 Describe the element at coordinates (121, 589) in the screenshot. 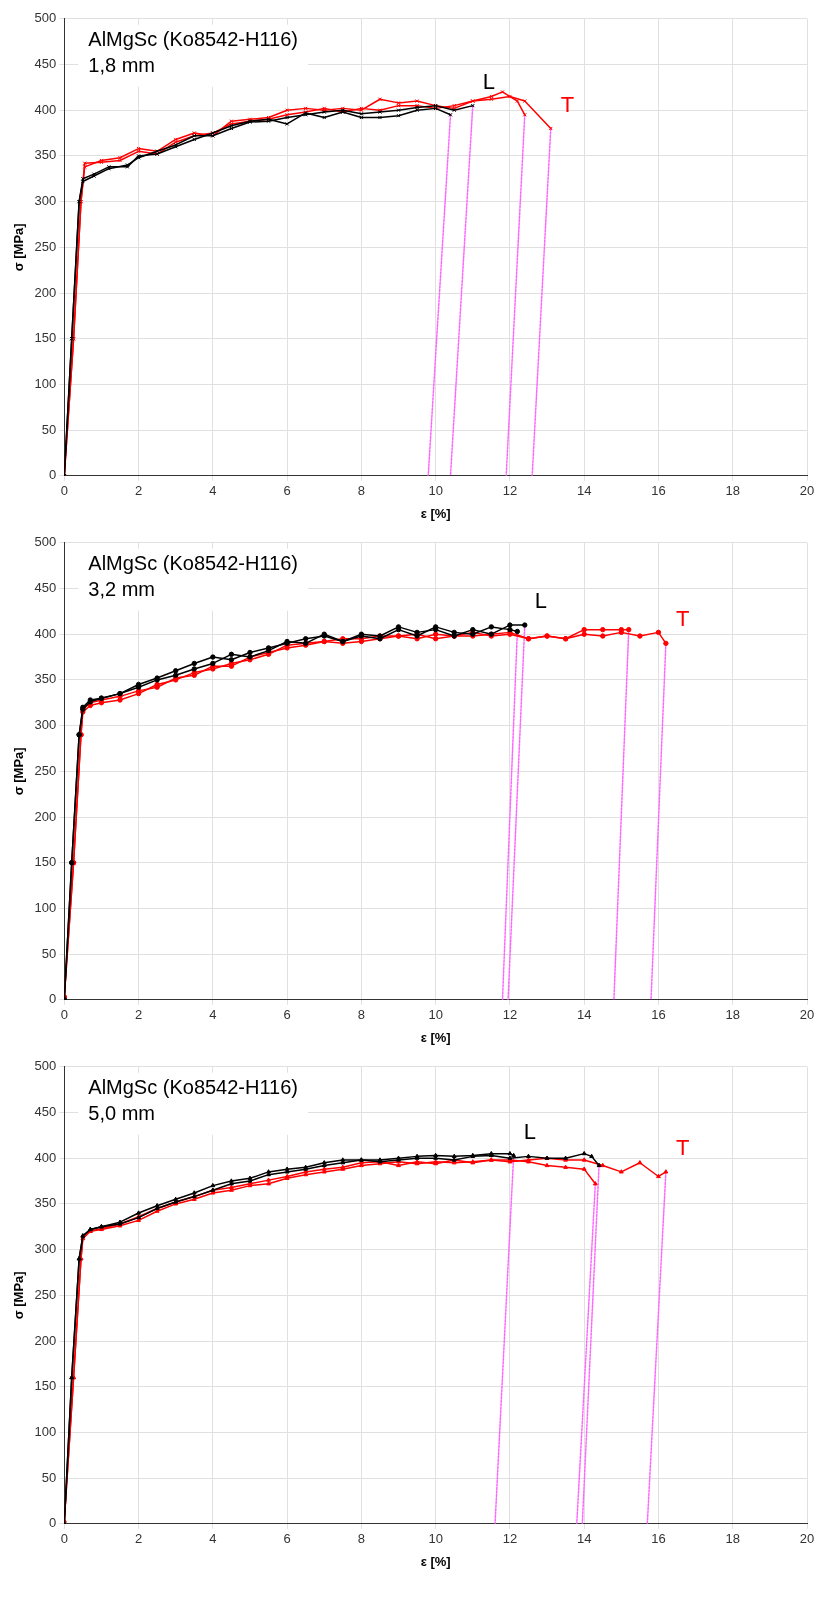

I see `text: 3,2 mm` at that location.